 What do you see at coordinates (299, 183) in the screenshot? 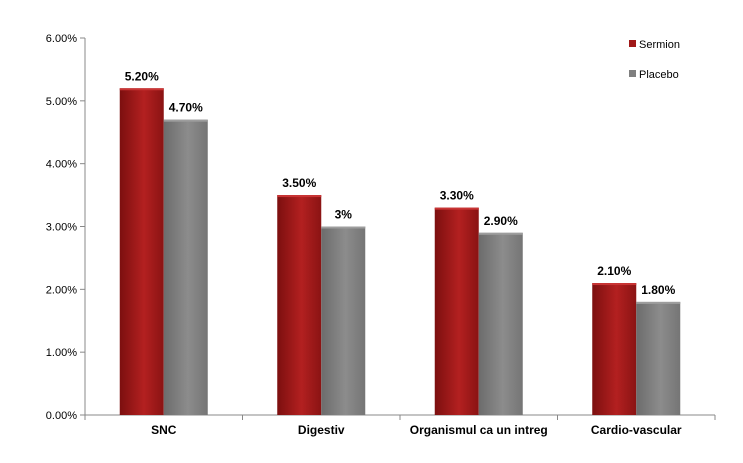
I see `data-label: 3.50%` at bounding box center [299, 183].